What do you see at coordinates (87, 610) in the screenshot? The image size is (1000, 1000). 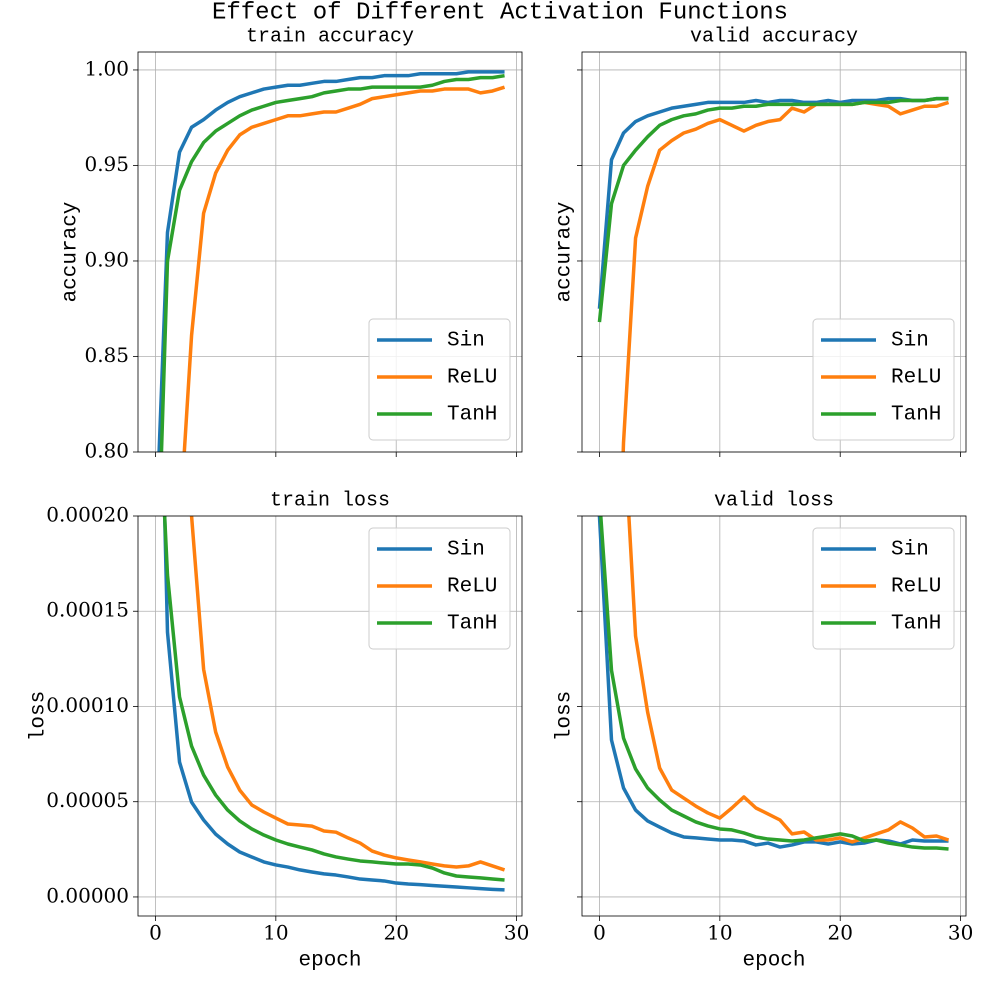 I see `y-tick-label: 0.00015` at bounding box center [87, 610].